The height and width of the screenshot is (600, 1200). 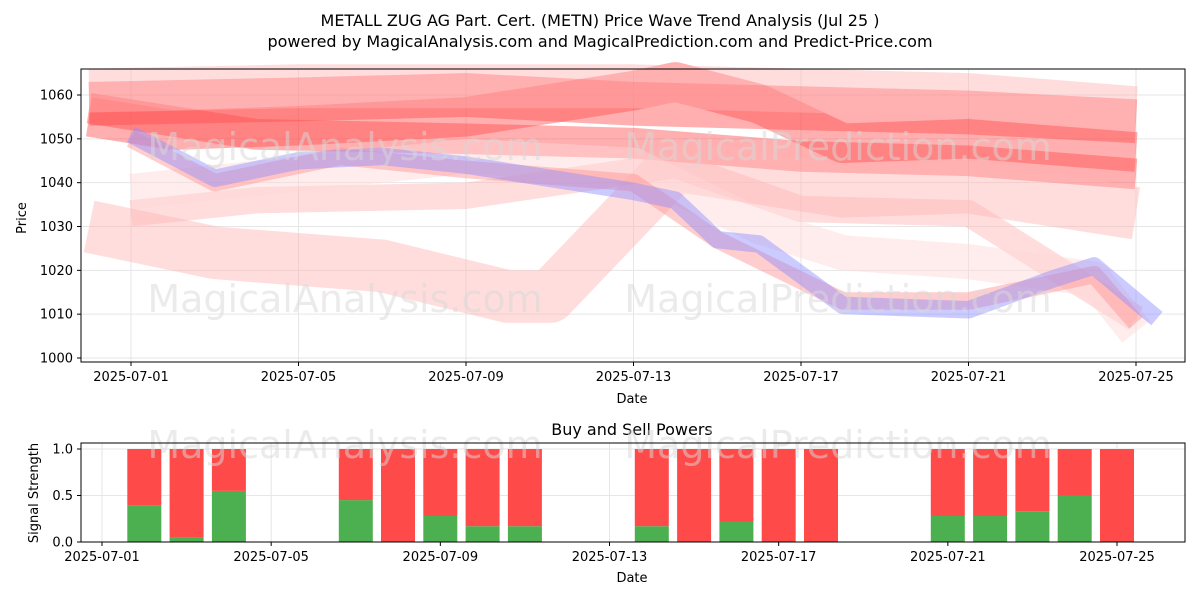 What do you see at coordinates (631, 578) in the screenshot?
I see `signal-x-axis-label: Date` at bounding box center [631, 578].